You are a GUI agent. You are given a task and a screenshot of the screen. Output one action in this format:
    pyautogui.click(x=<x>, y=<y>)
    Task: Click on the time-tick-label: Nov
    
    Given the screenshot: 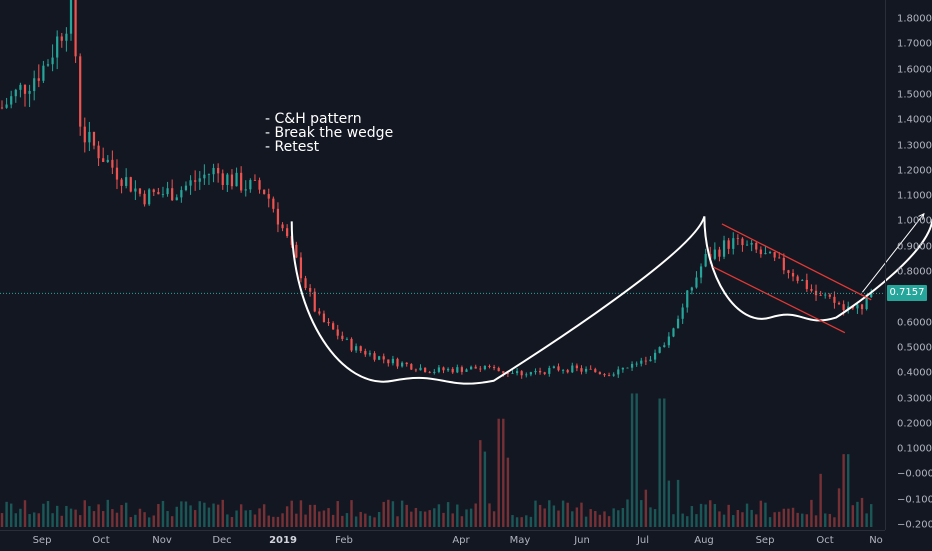 What is the action you would take?
    pyautogui.click(x=162, y=540)
    